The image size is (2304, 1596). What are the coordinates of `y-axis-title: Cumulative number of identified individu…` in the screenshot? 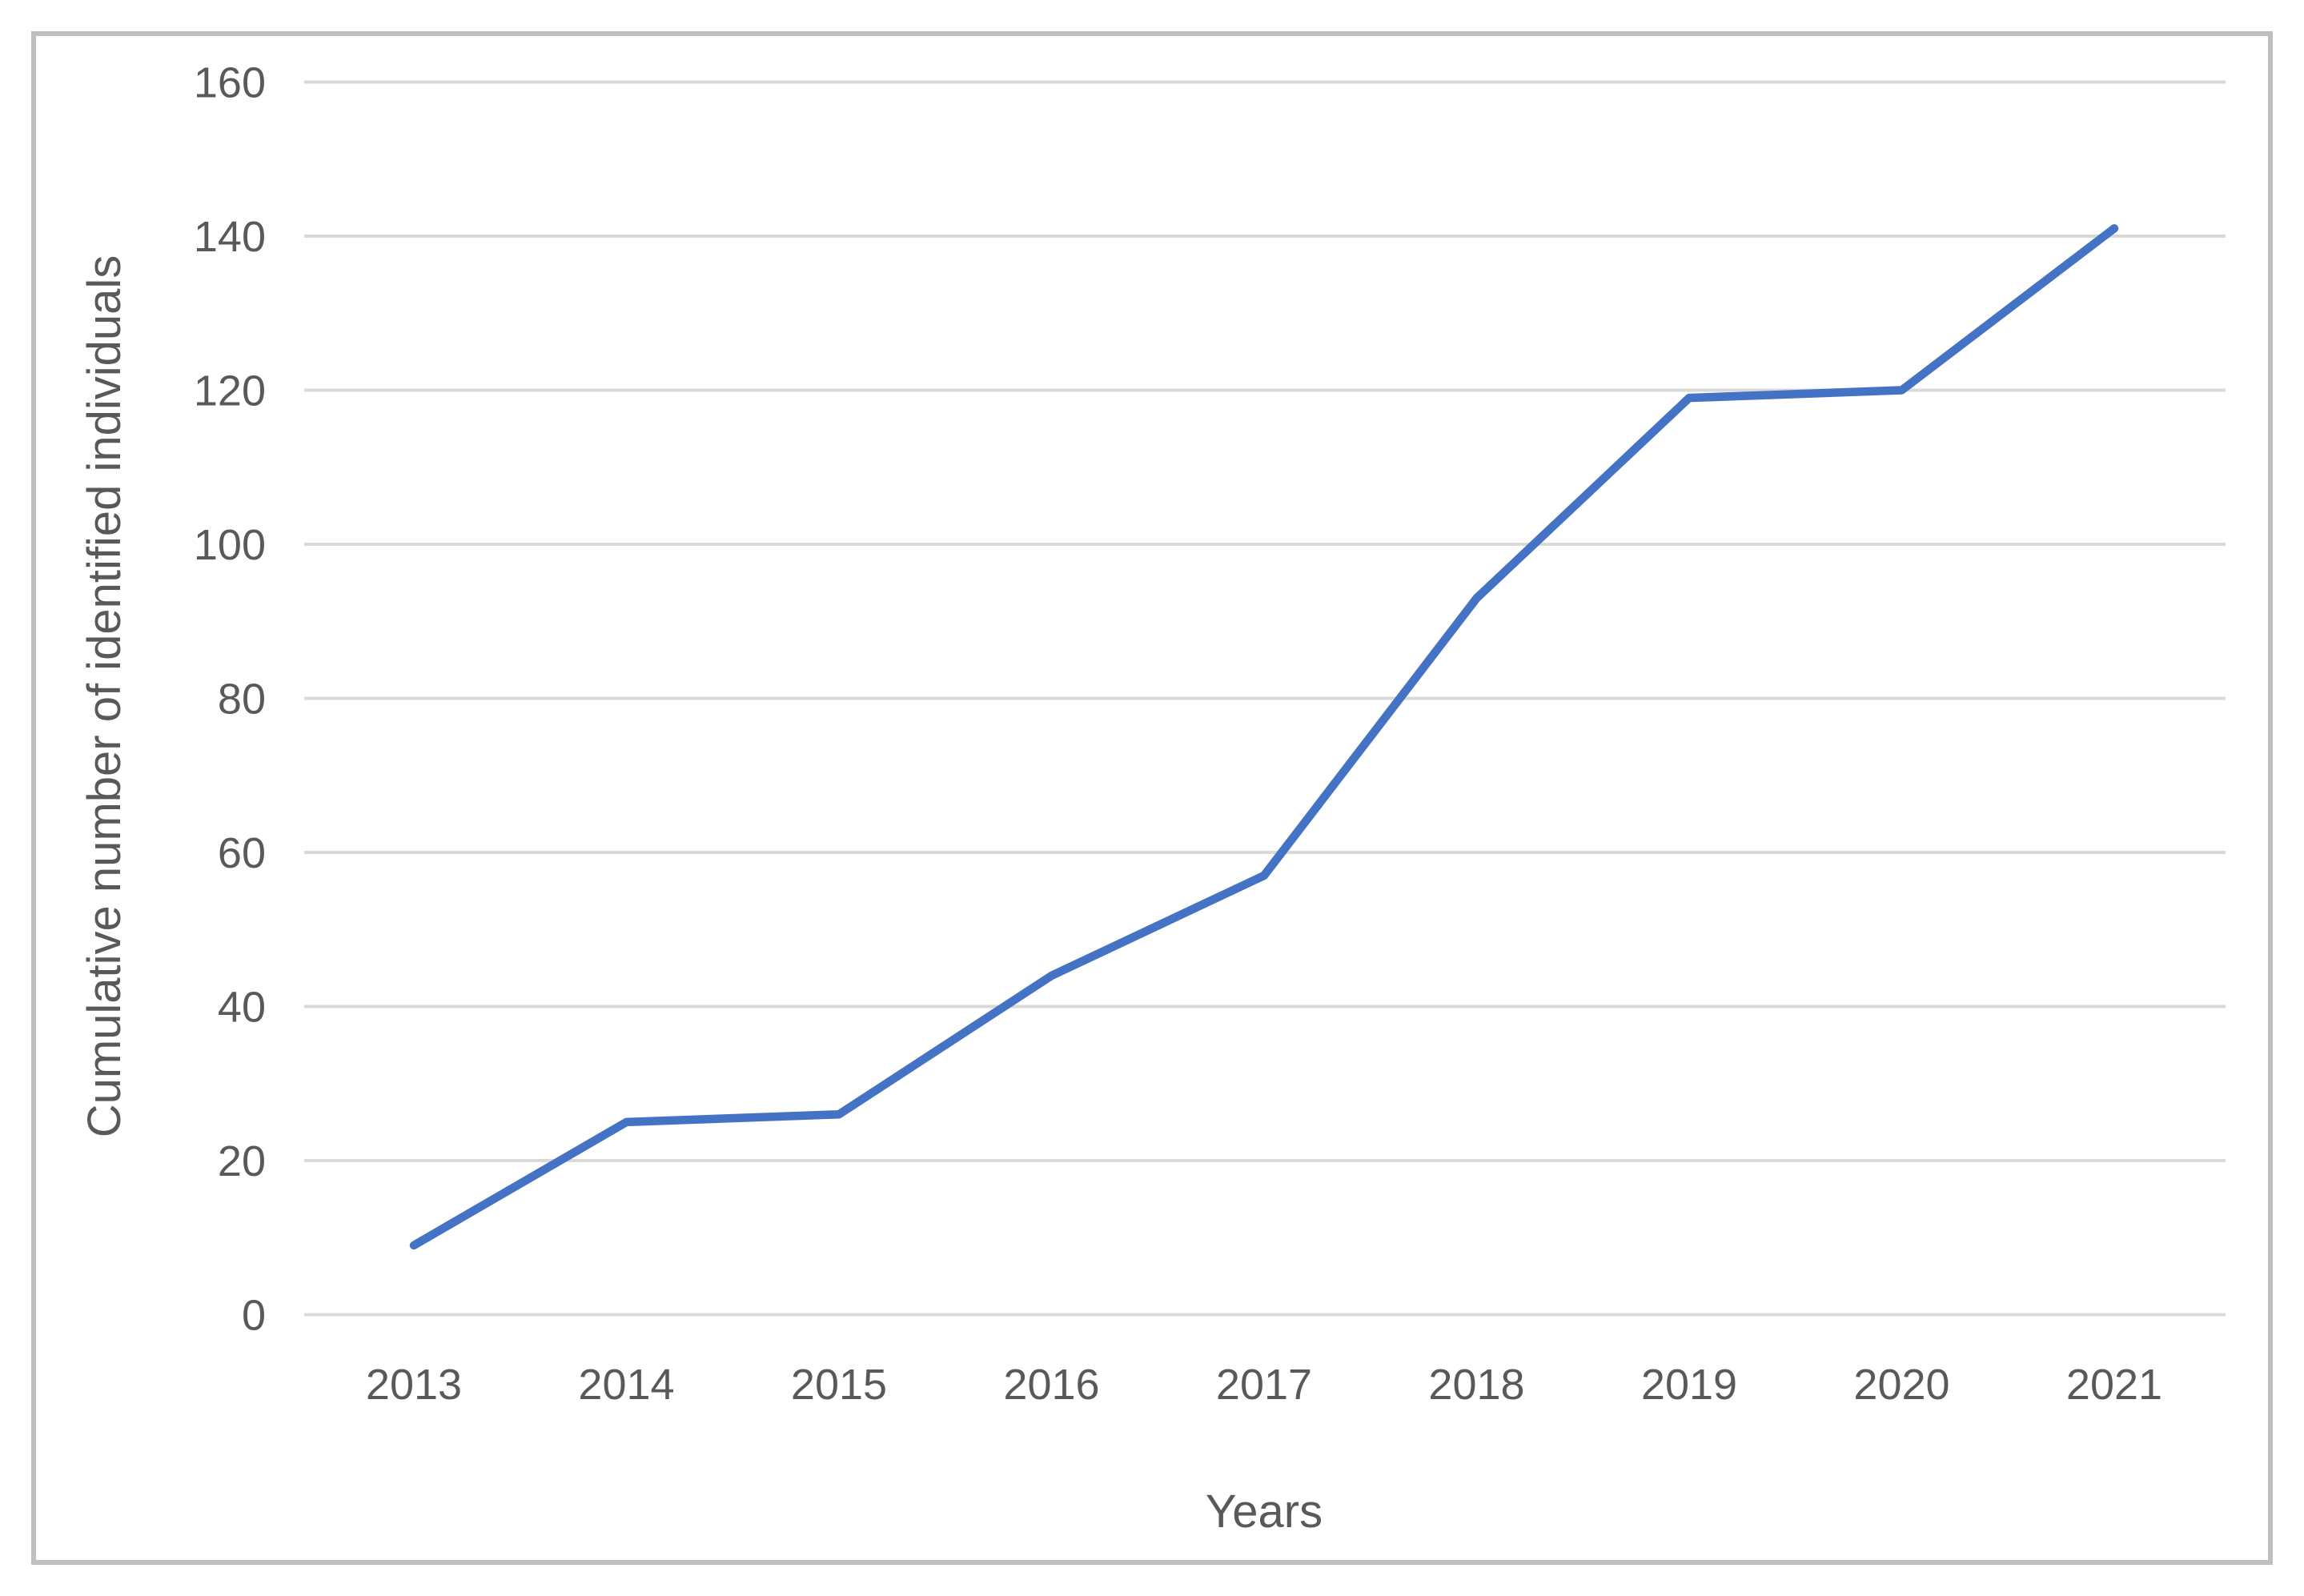 It's located at (104, 696).